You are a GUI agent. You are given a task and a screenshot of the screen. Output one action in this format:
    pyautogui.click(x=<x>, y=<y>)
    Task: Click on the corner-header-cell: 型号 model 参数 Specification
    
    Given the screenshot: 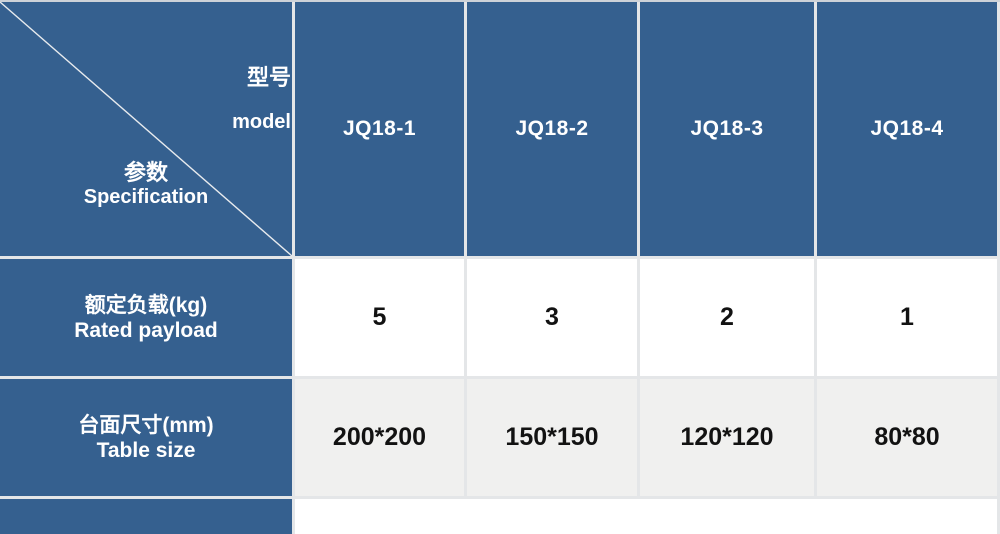 What is the action you would take?
    pyautogui.click(x=146, y=129)
    